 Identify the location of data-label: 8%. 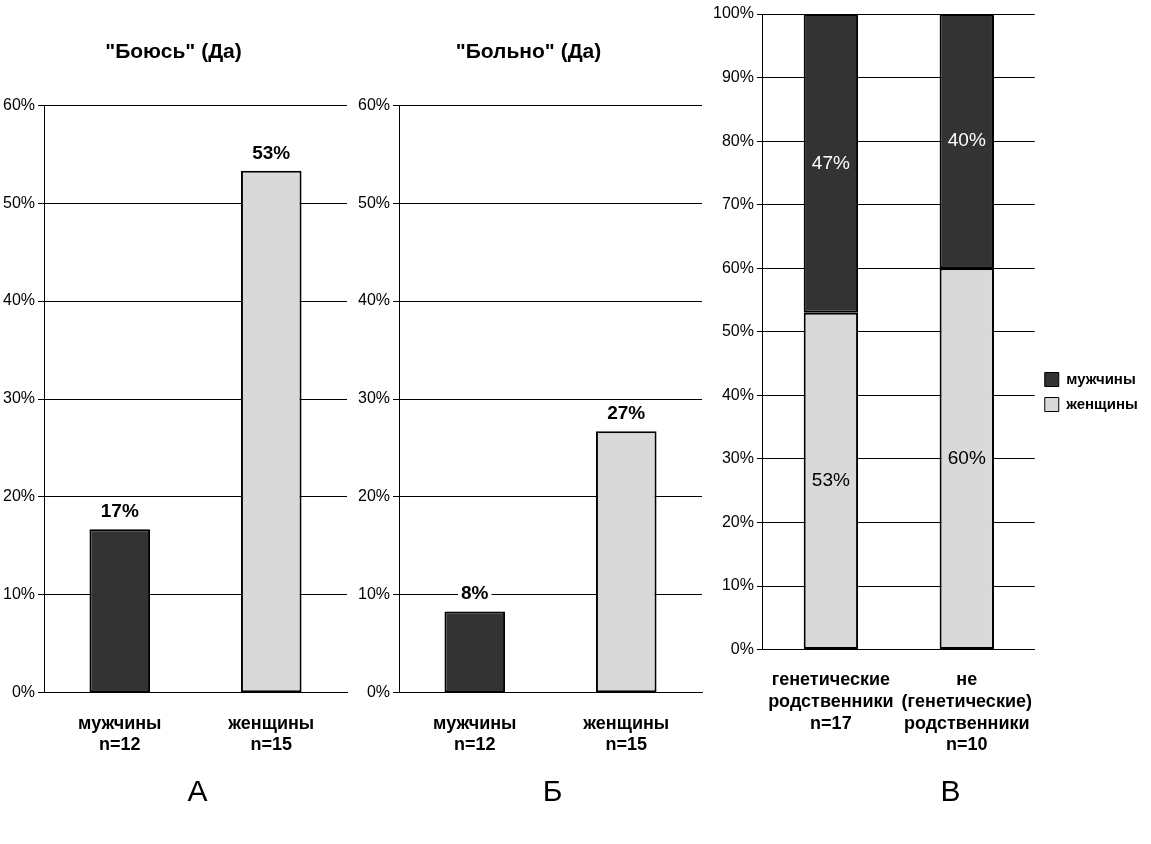
(475, 593).